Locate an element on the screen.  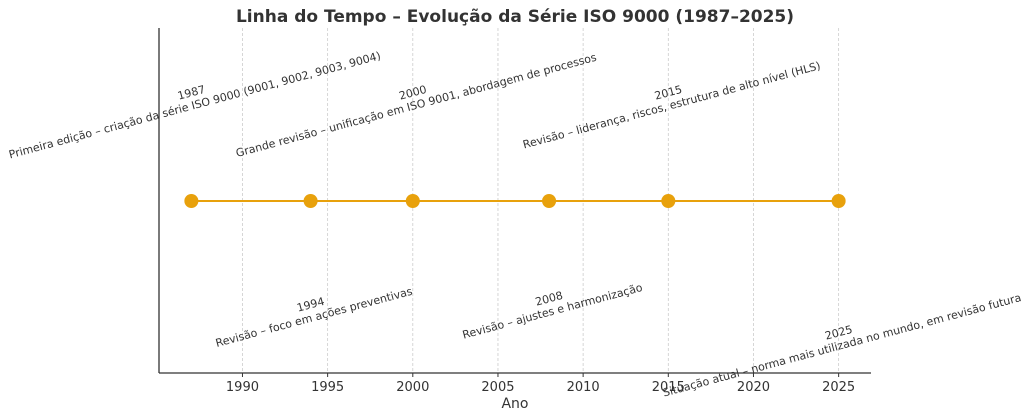
event-description: Revisão – foco em ações preventivas is located at coordinates (314, 317).